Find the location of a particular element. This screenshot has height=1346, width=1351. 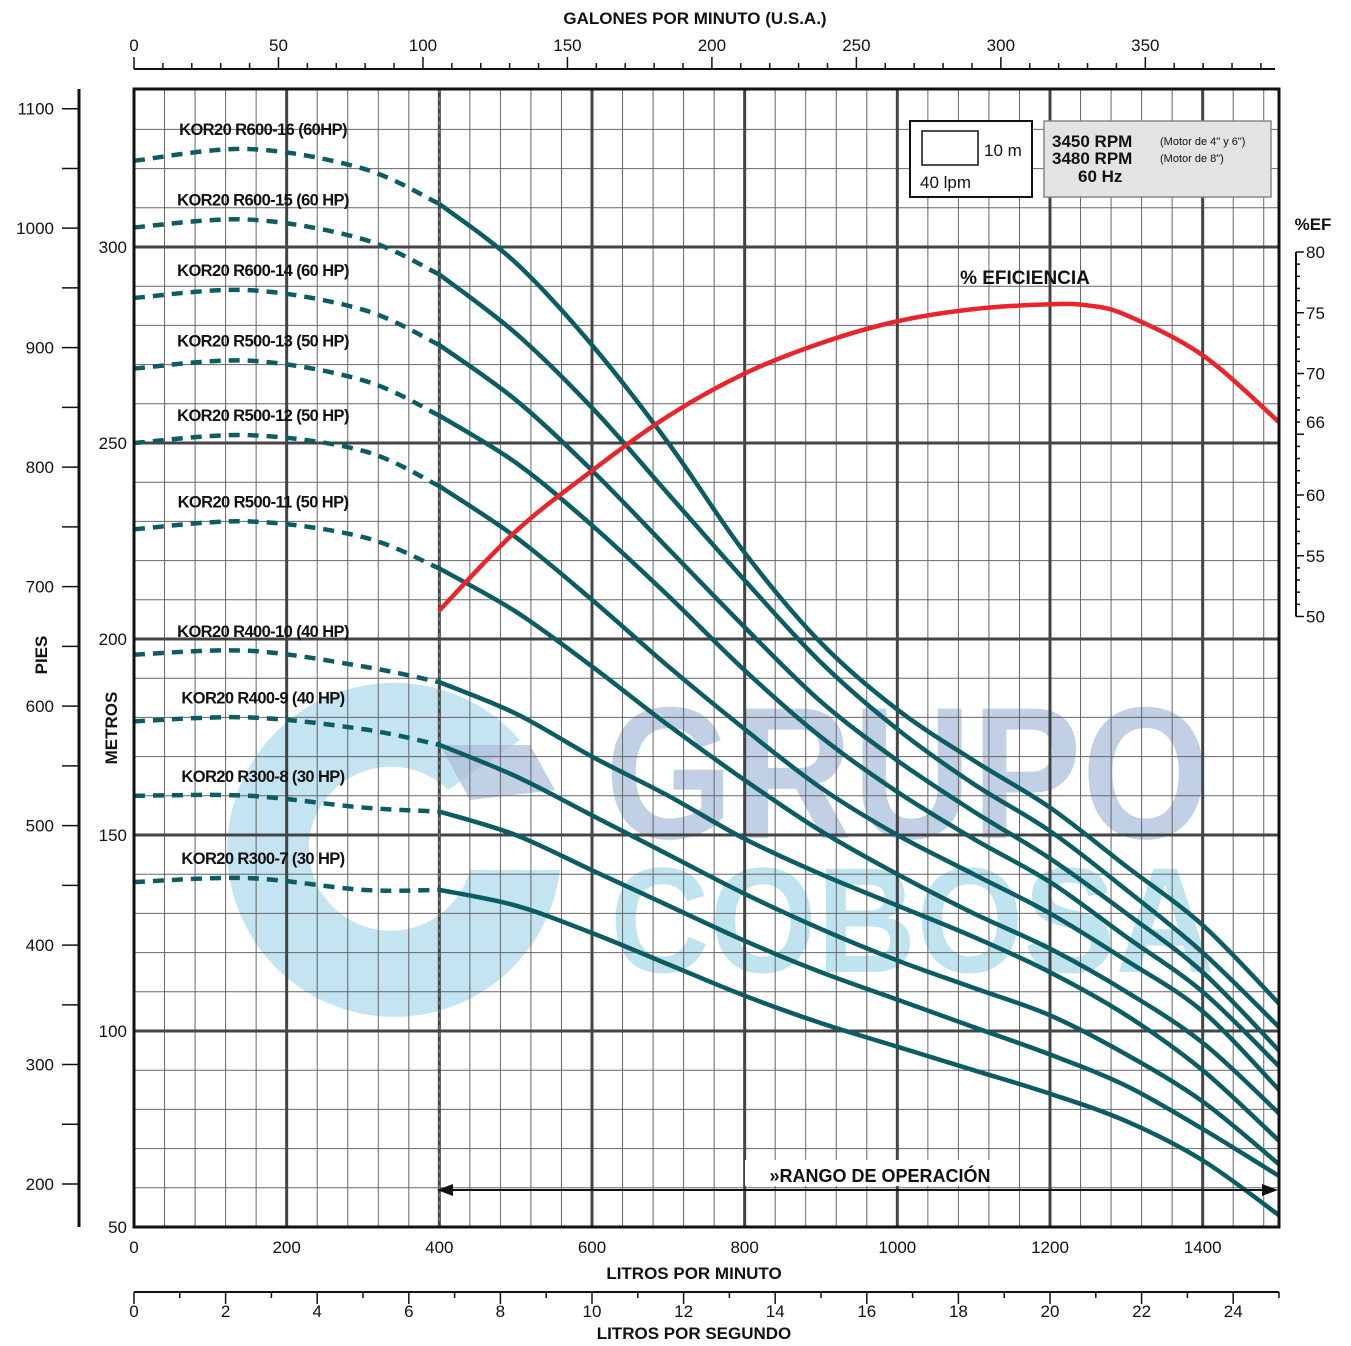

lpm-tick-label: 0 is located at coordinates (133, 1247).